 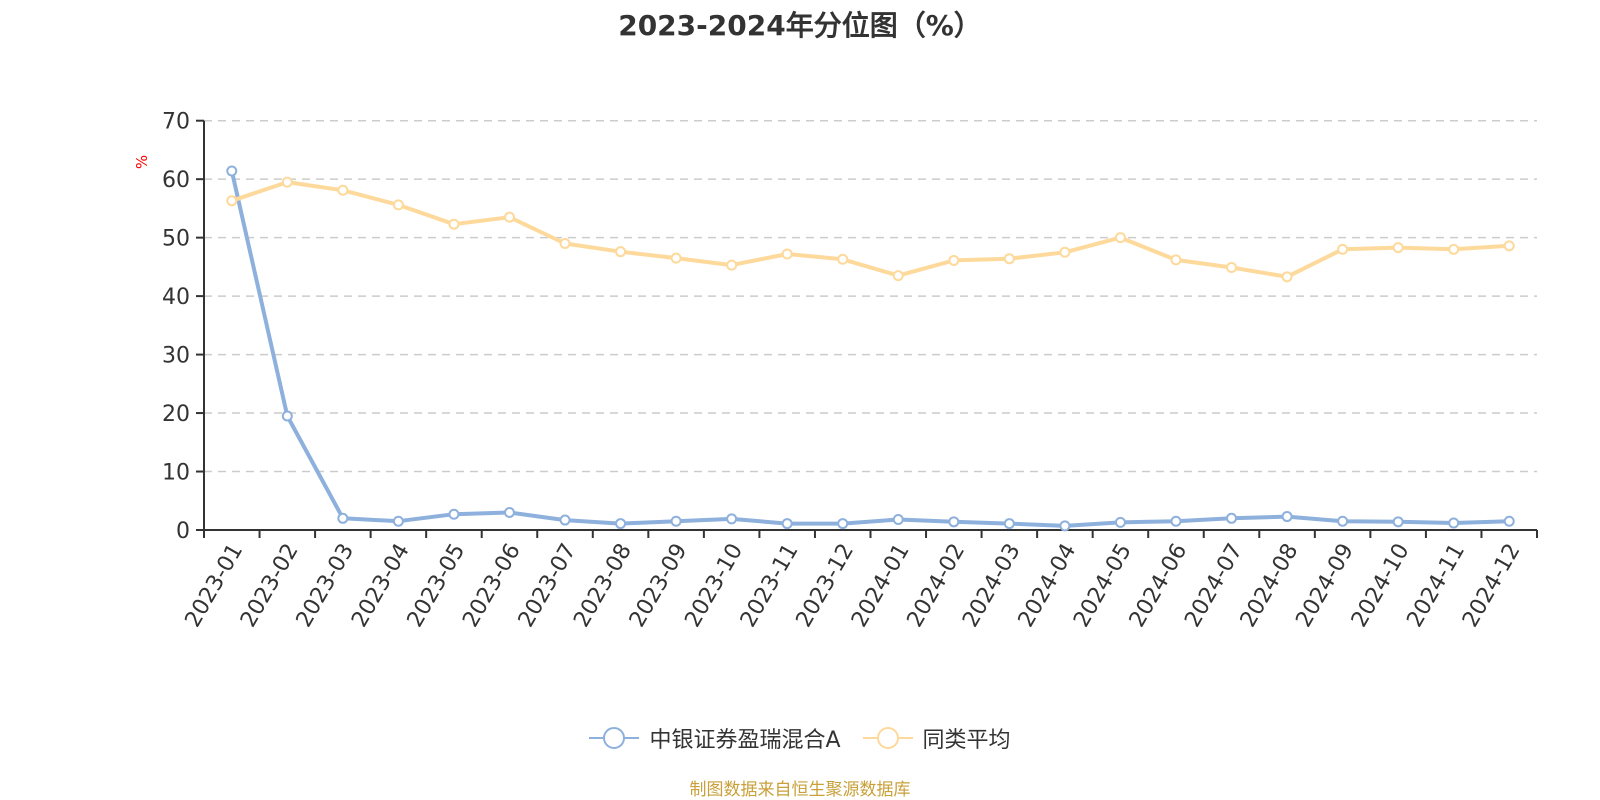 I want to click on y-axis-label: %, so click(x=142, y=162).